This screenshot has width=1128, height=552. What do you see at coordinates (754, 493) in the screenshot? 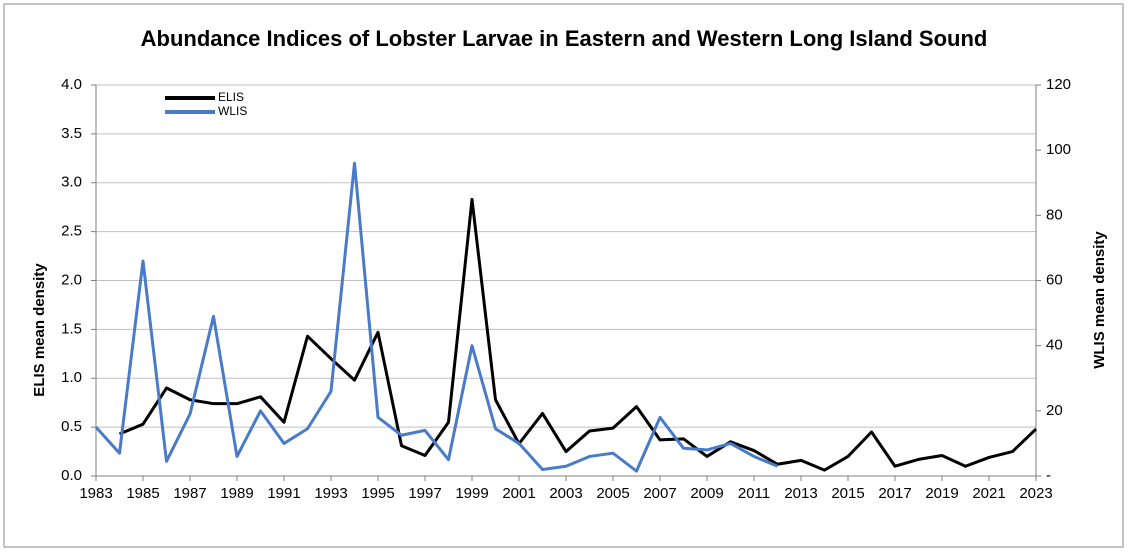
I see `x-tick-label: 2011` at bounding box center [754, 493].